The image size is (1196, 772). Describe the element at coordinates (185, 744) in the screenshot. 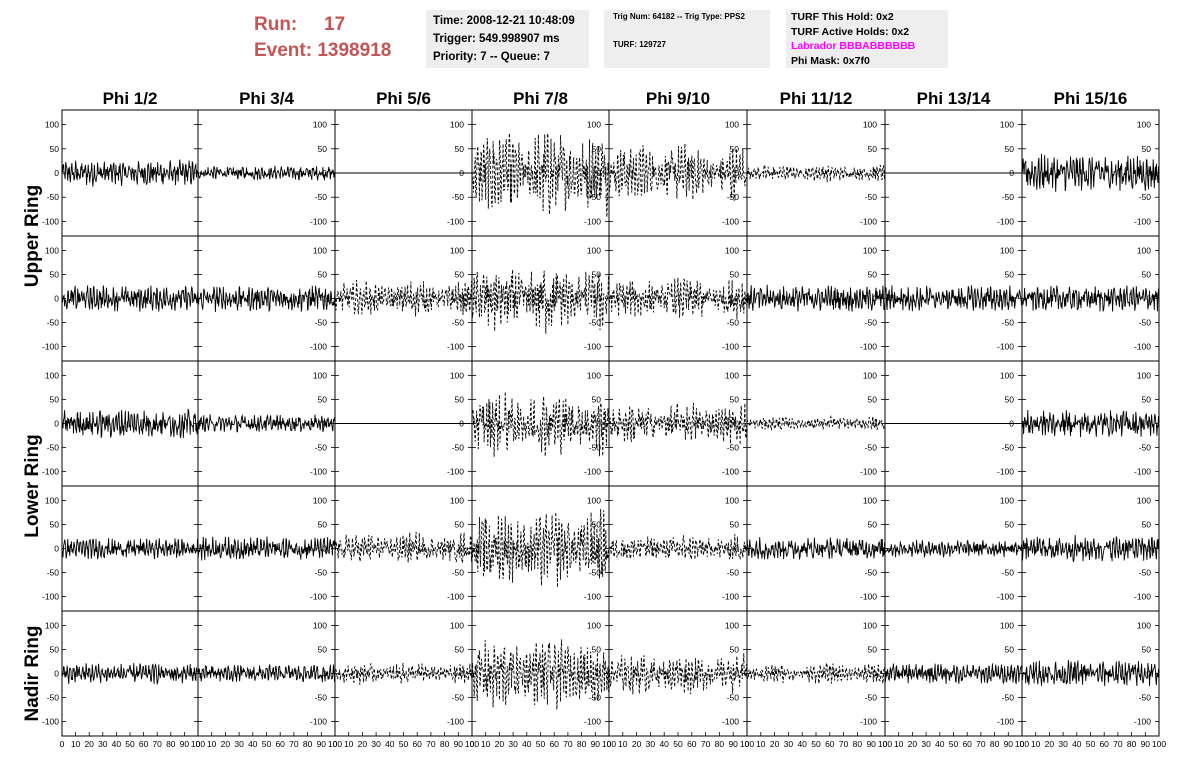

I see `x-tick-label: 90` at that location.